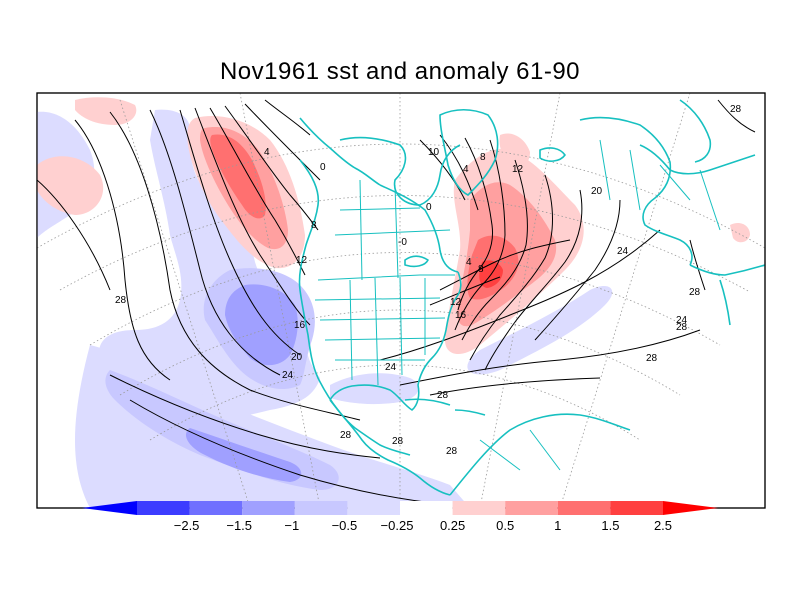 The width and height of the screenshot is (800, 600). What do you see at coordinates (610, 525) in the screenshot?
I see `colorbar-tick-label: 1.5` at bounding box center [610, 525].